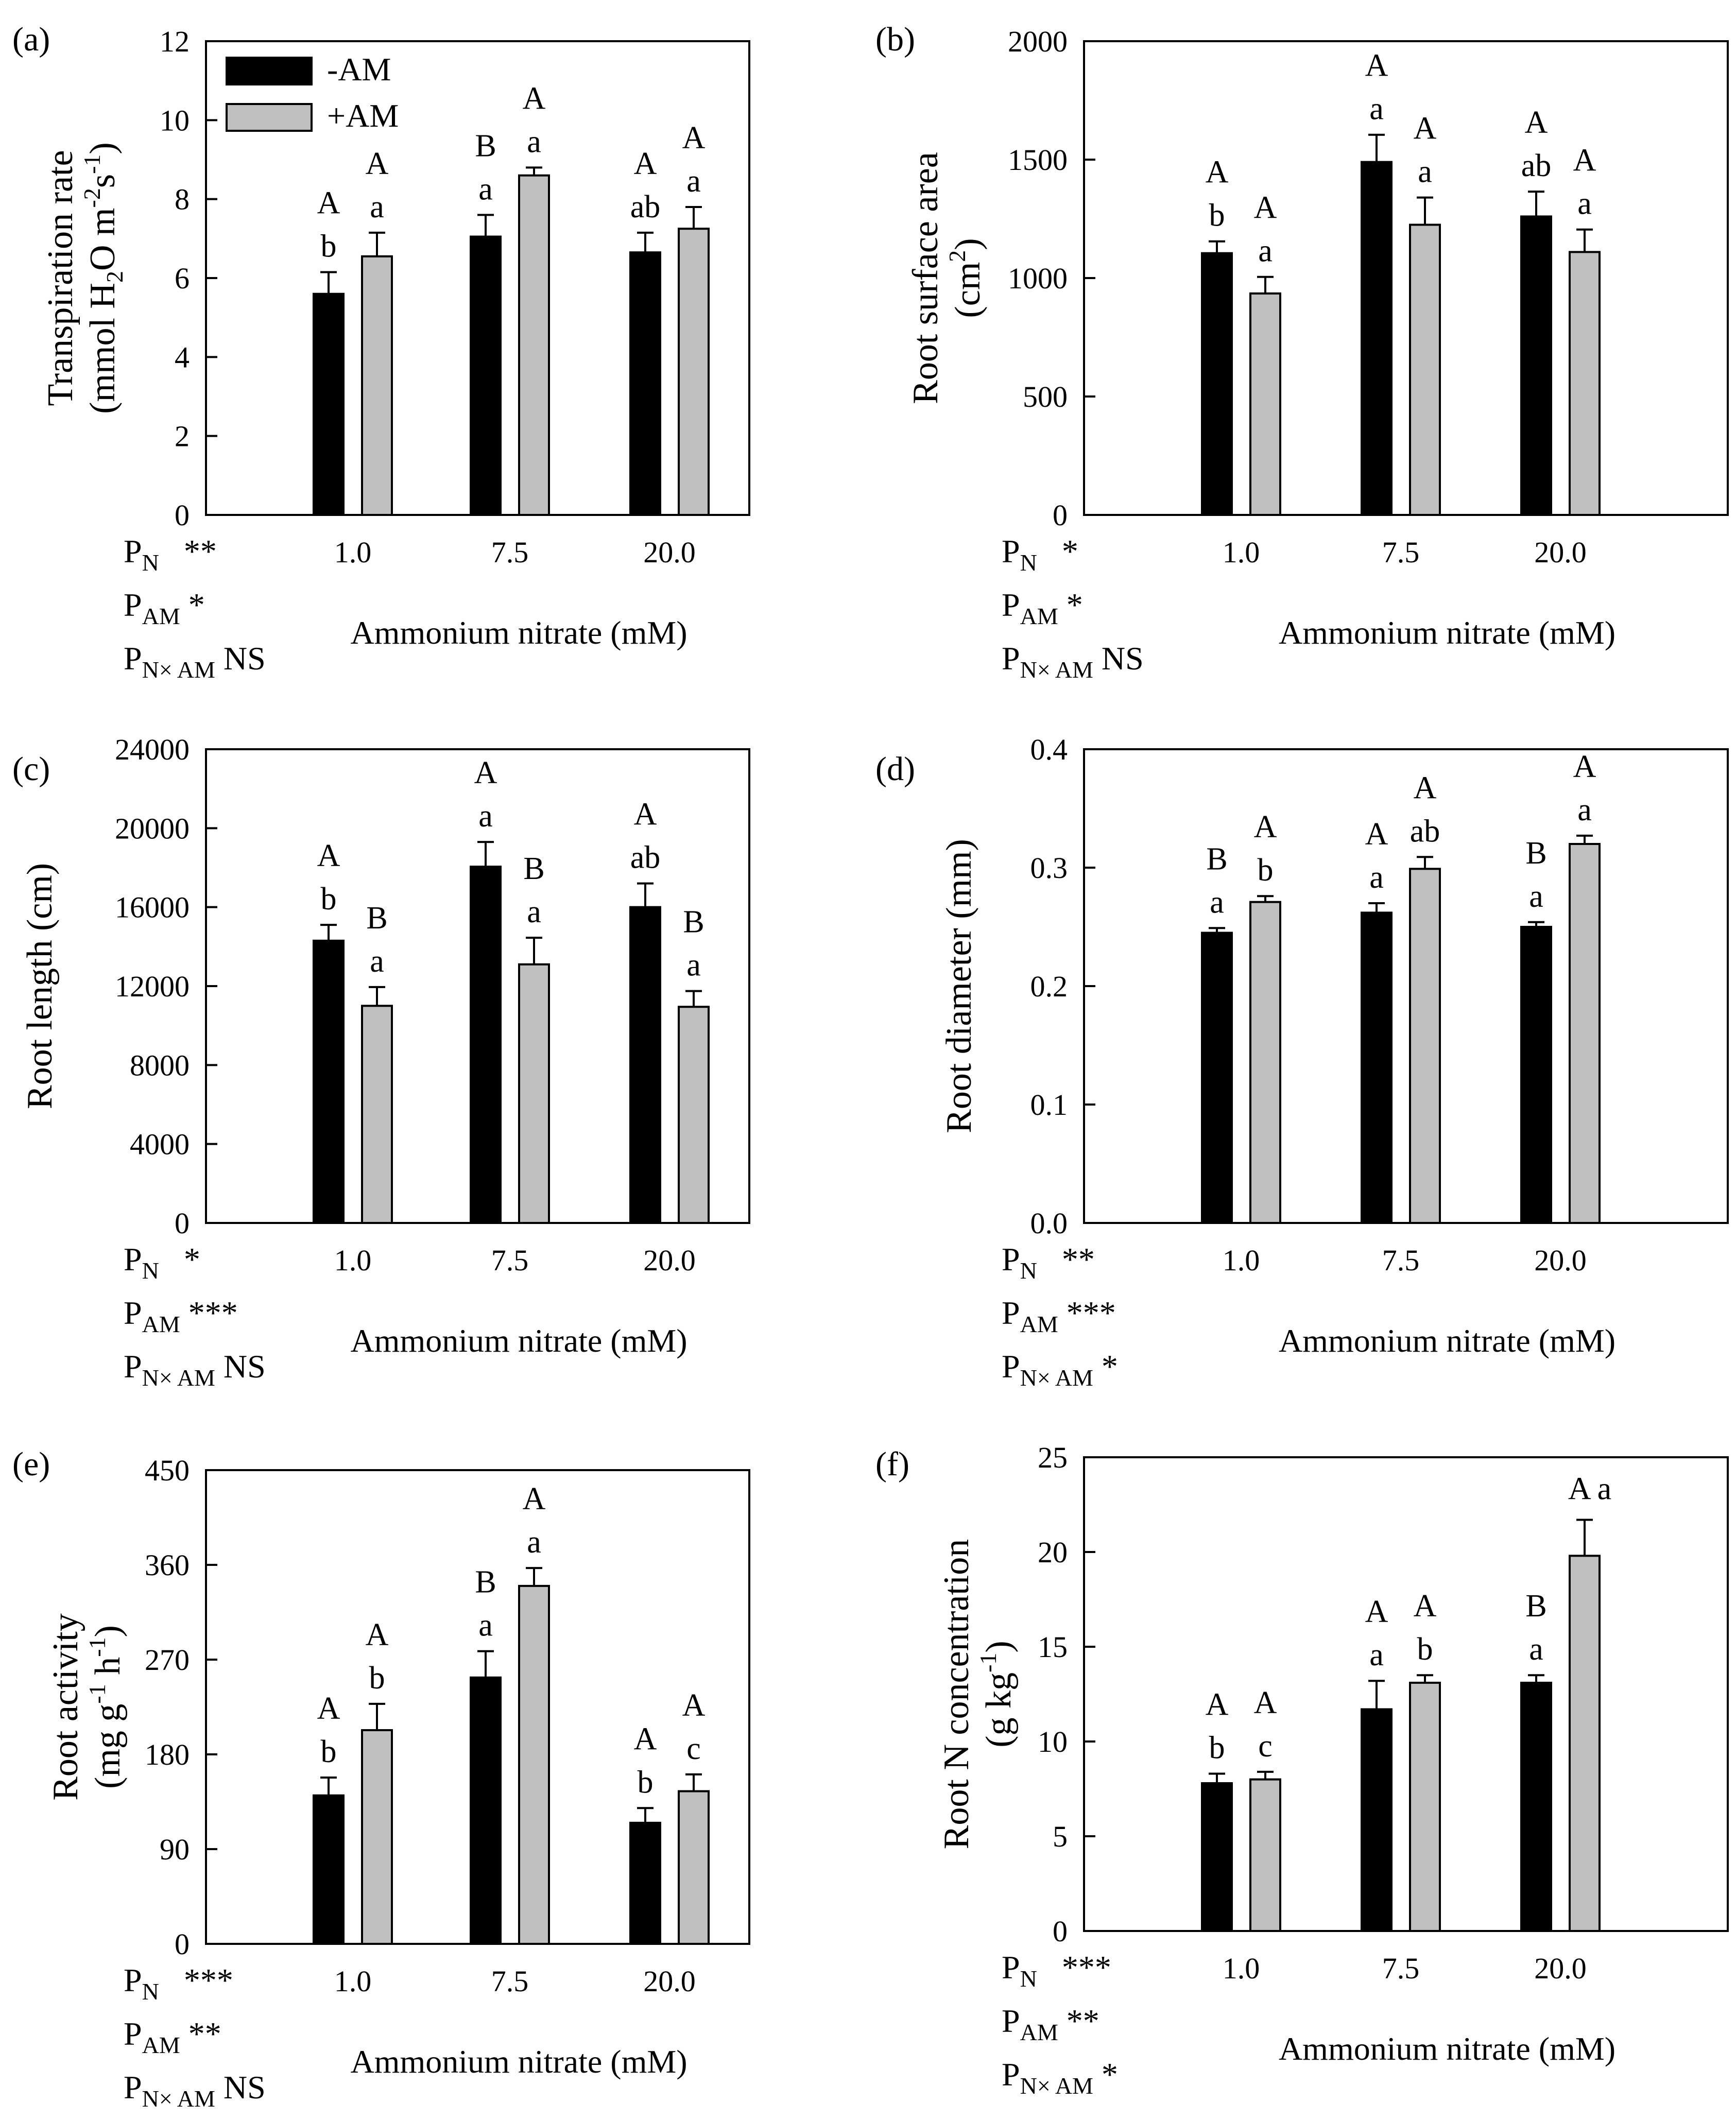 The height and width of the screenshot is (2121, 1736). Describe the element at coordinates (486, 1625) in the screenshot. I see `sig-lower-e: a` at that location.